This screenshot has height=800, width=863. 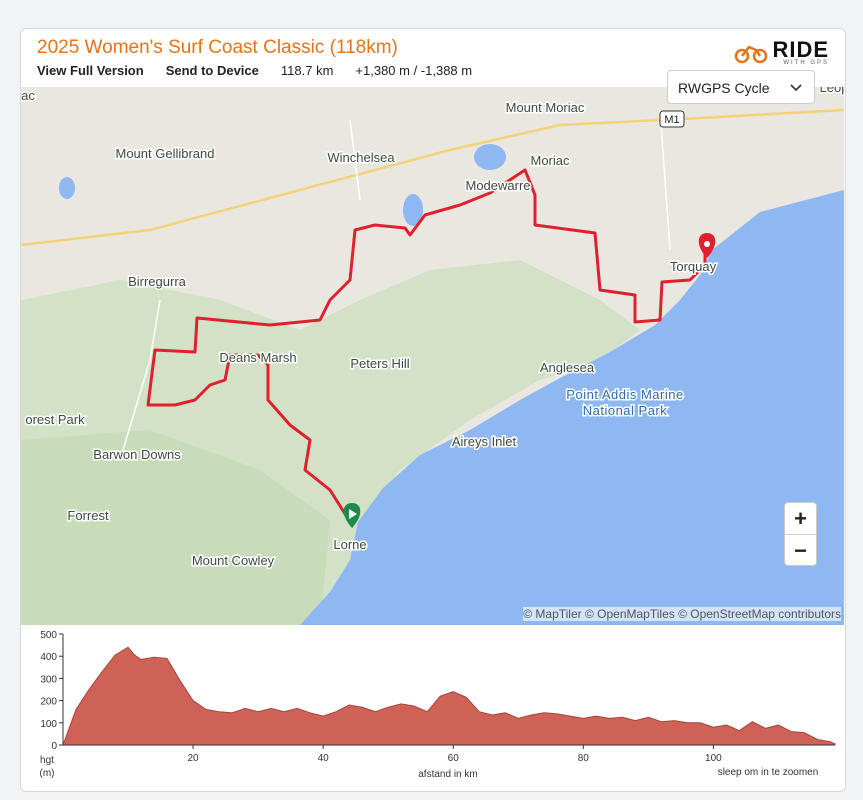 What do you see at coordinates (567, 367) in the screenshot?
I see `place-label: Anglesea` at bounding box center [567, 367].